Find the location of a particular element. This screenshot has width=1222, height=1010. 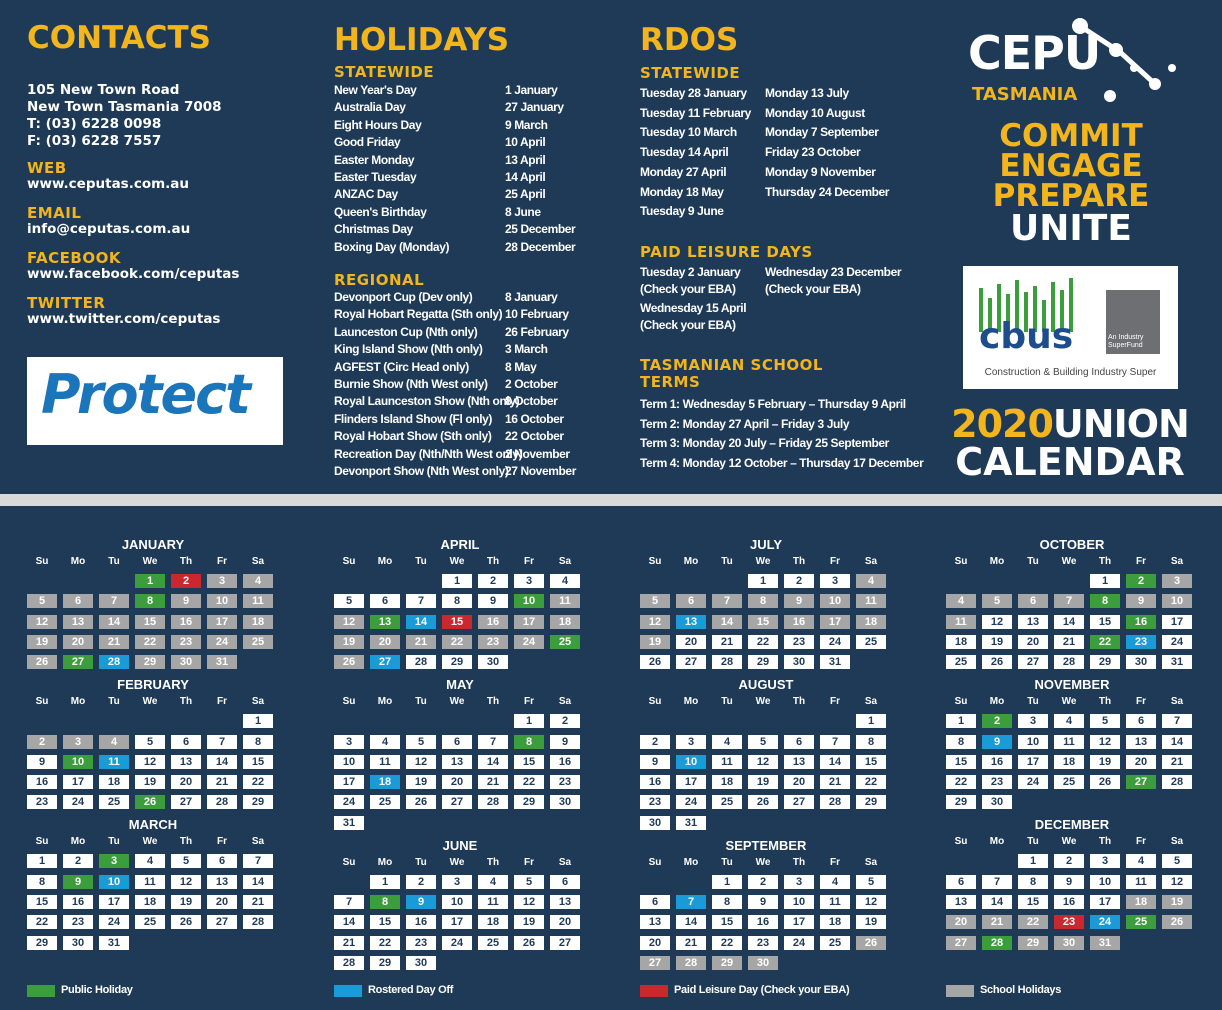

day-cell: 25 is located at coordinates (1141, 922).